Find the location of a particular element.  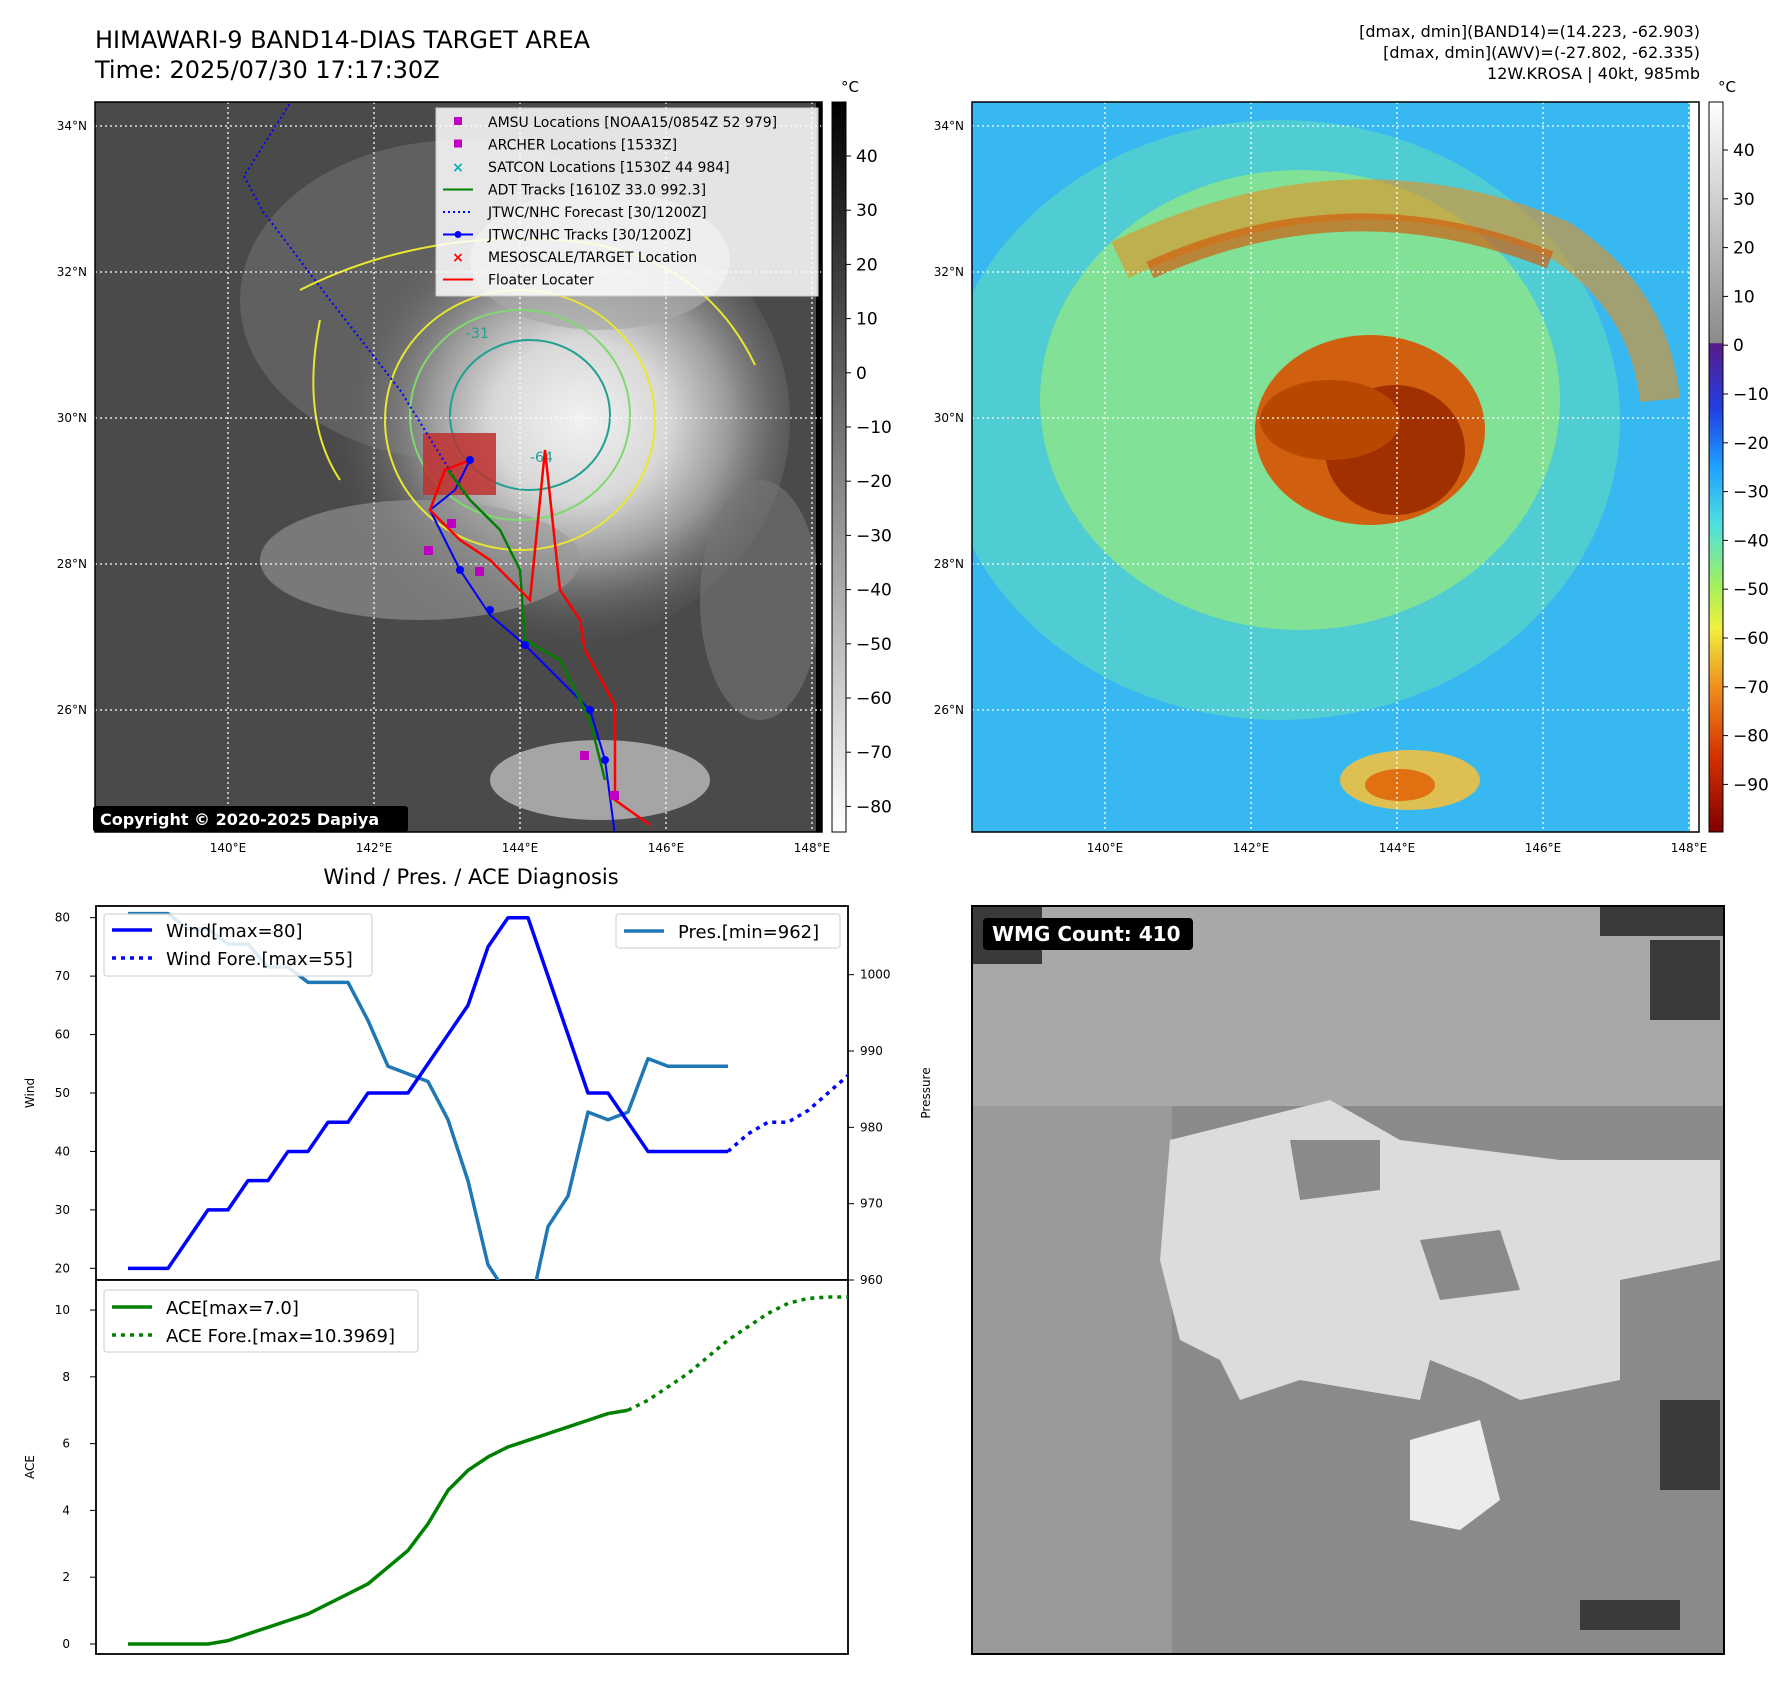

colorbar-gray-tick-label: −60 is located at coordinates (874, 699).